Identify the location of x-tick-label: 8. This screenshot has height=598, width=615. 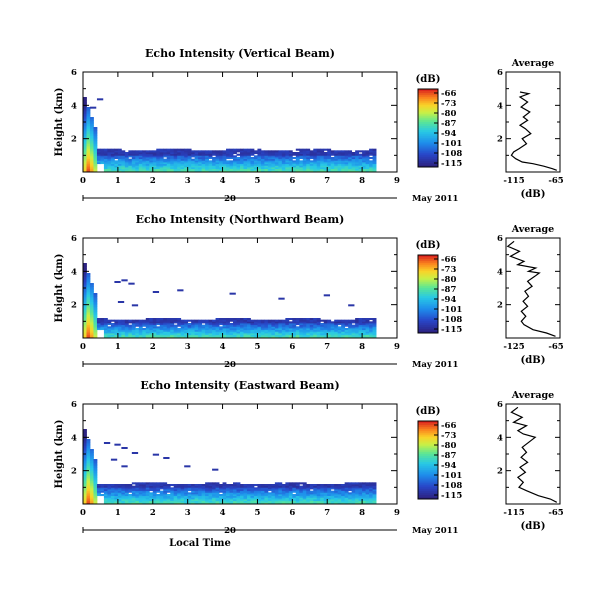
(362, 181).